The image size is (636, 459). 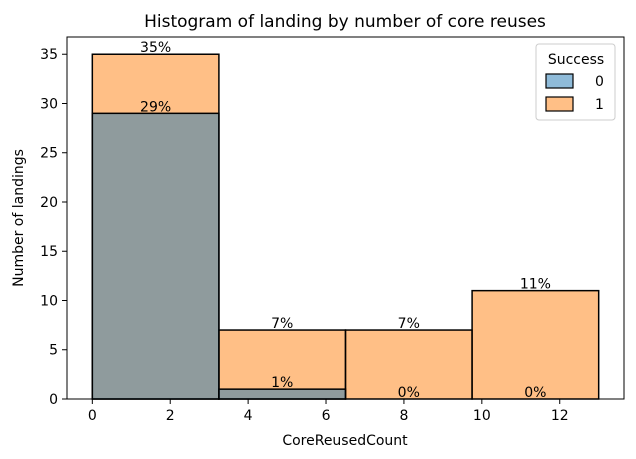 I want to click on x-tick-label-3: 6, so click(x=326, y=416).